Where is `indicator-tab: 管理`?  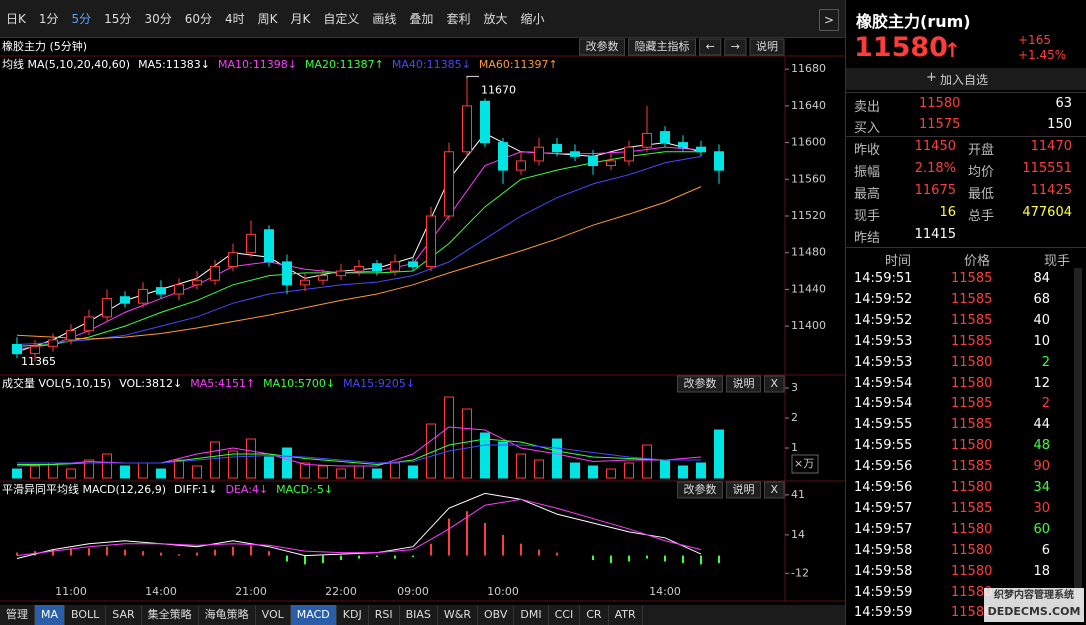
indicator-tab: 管理 is located at coordinates (17, 615).